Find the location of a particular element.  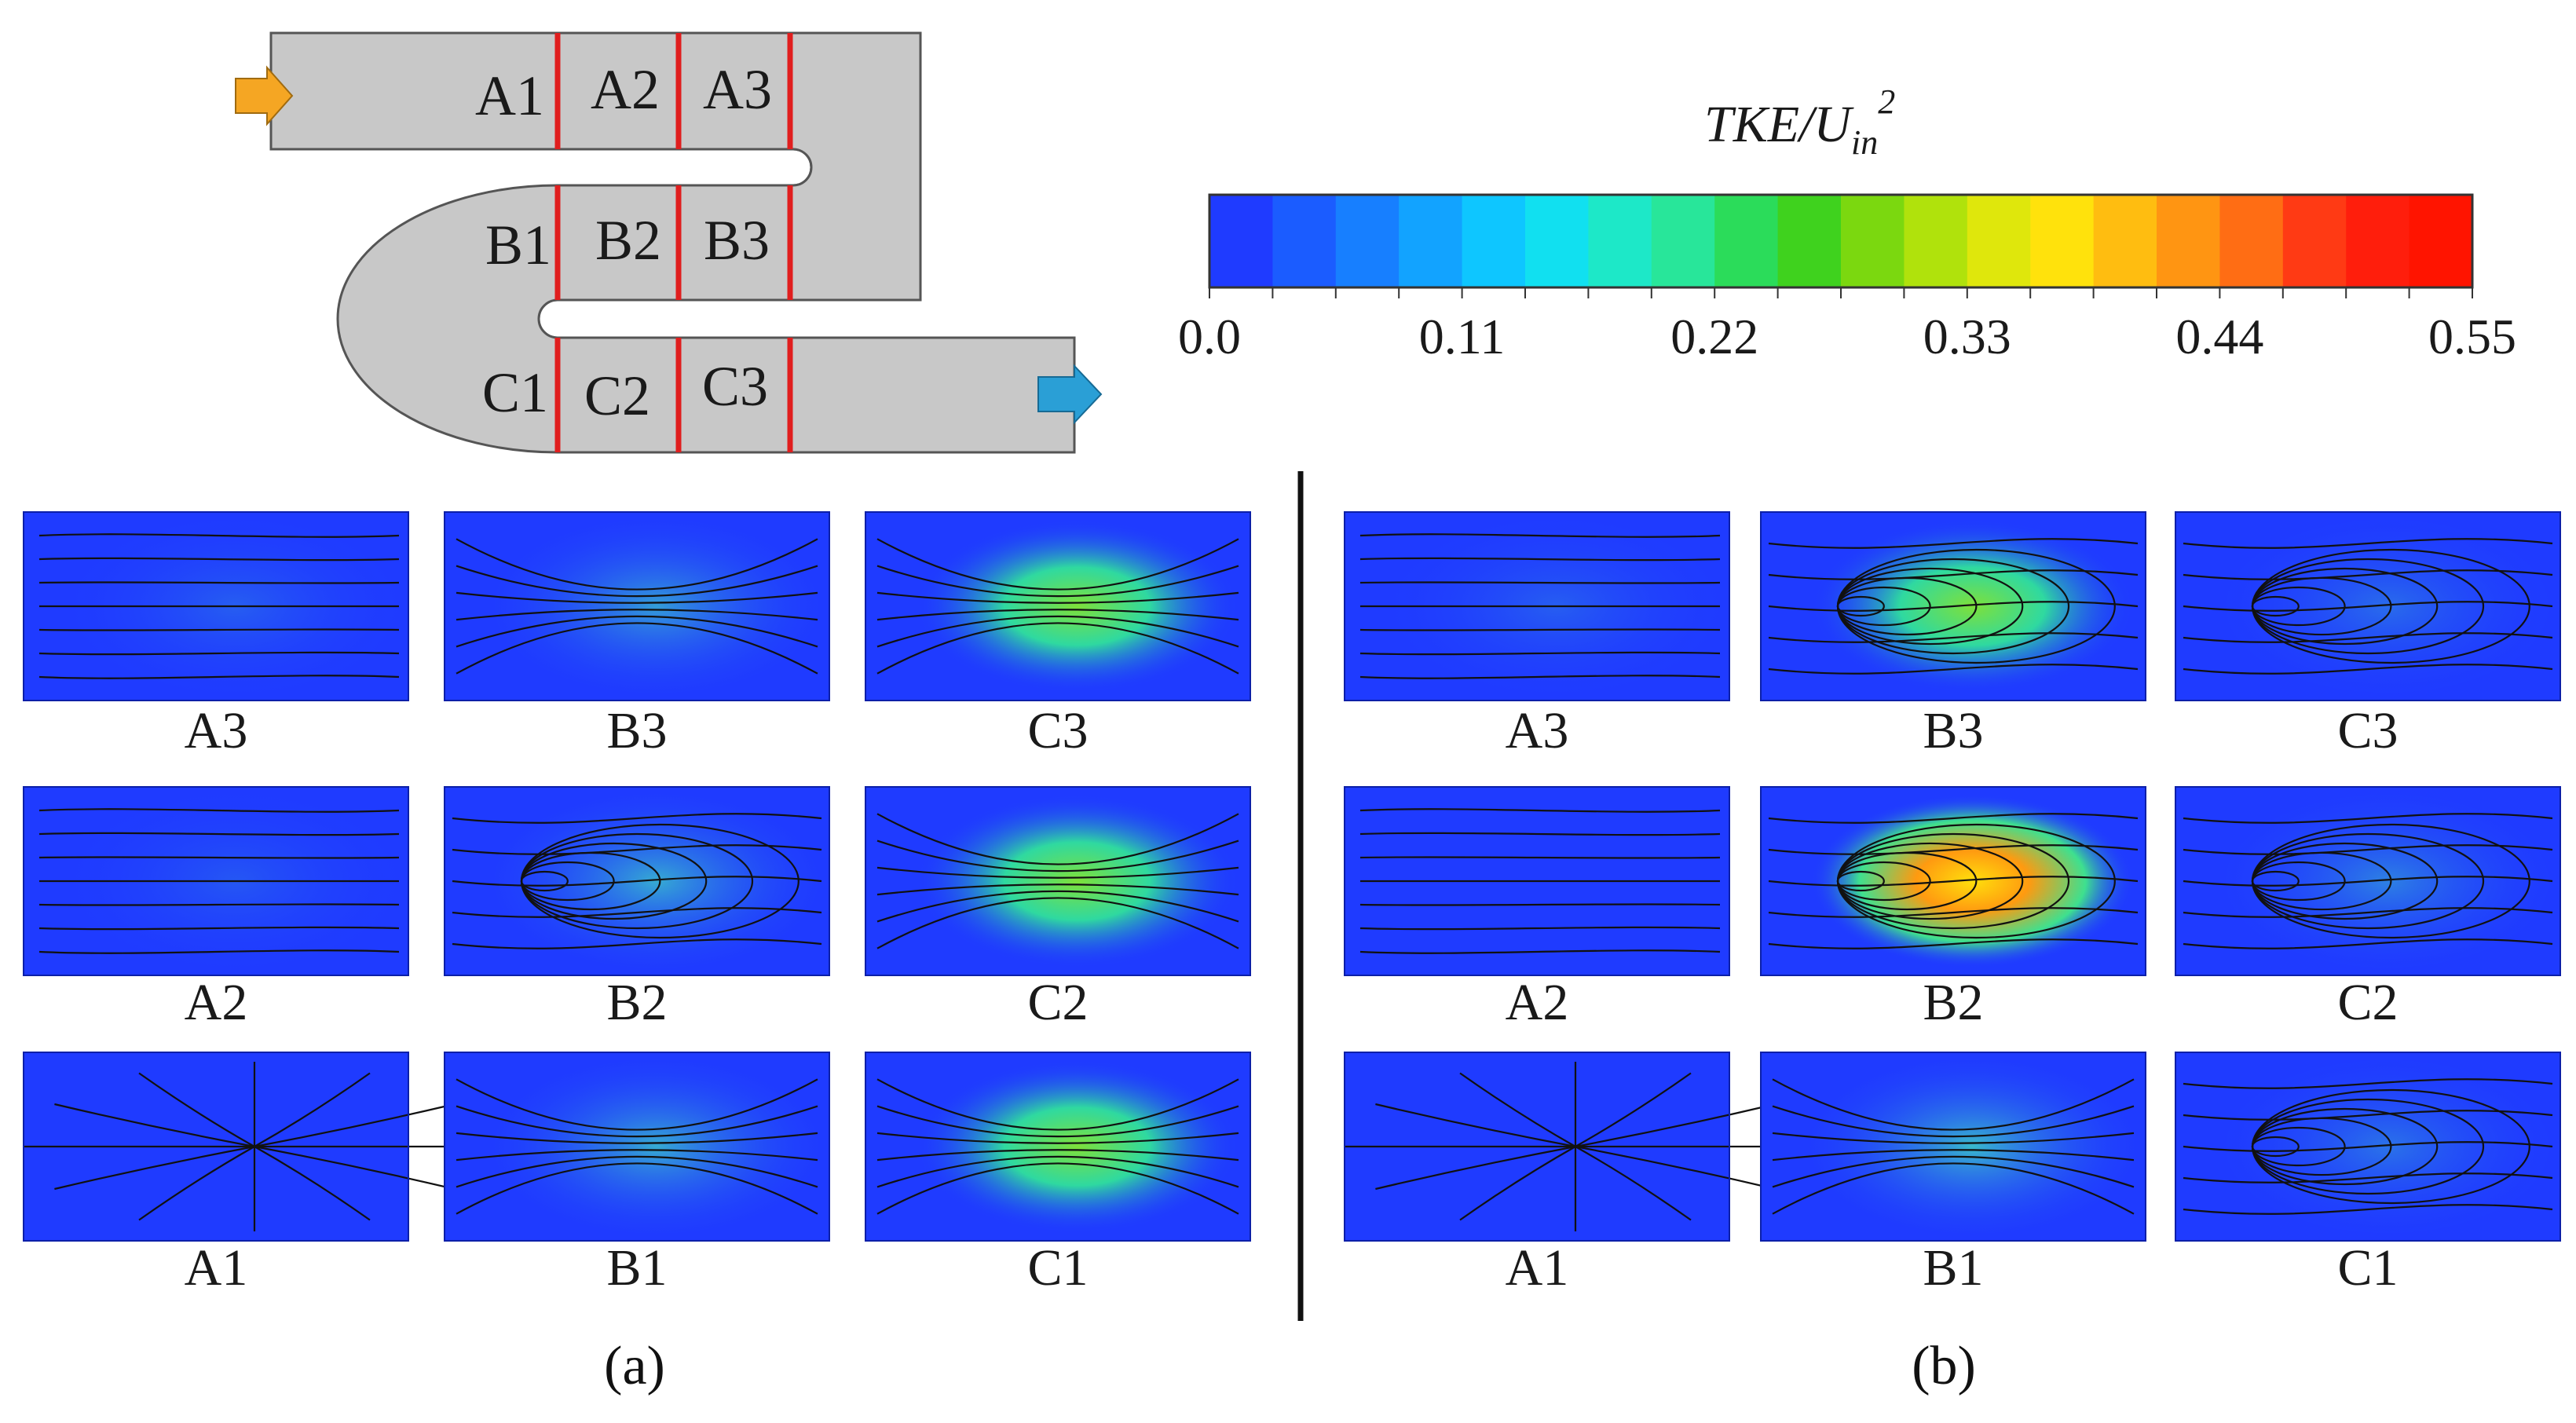

contour-panel-a-b3: B3 is located at coordinates (637, 635).